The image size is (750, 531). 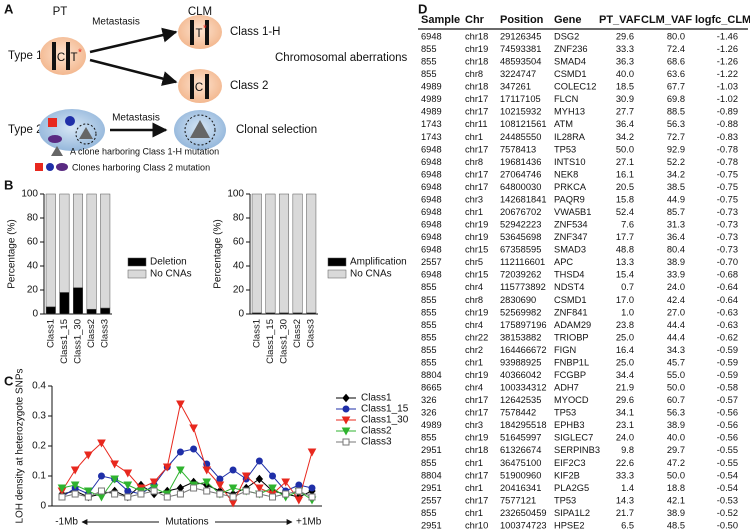 I want to click on table-cell: 326, so click(x=429, y=413).